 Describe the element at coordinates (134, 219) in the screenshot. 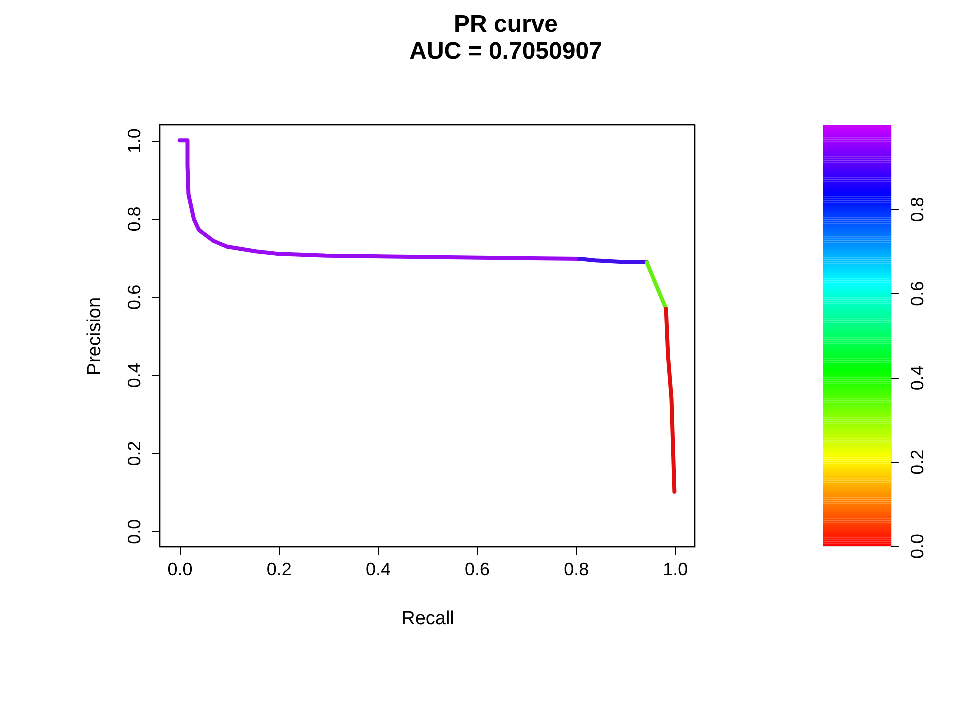

I see `y-tick-label: 0.8` at that location.